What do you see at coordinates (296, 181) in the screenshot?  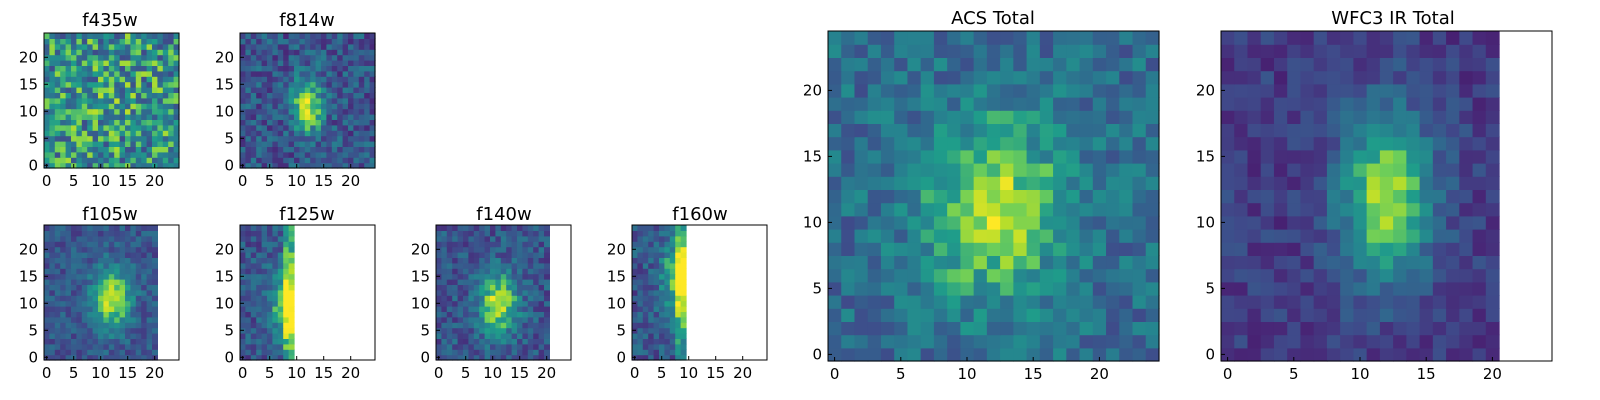 I see `x-tick-label: 10` at bounding box center [296, 181].